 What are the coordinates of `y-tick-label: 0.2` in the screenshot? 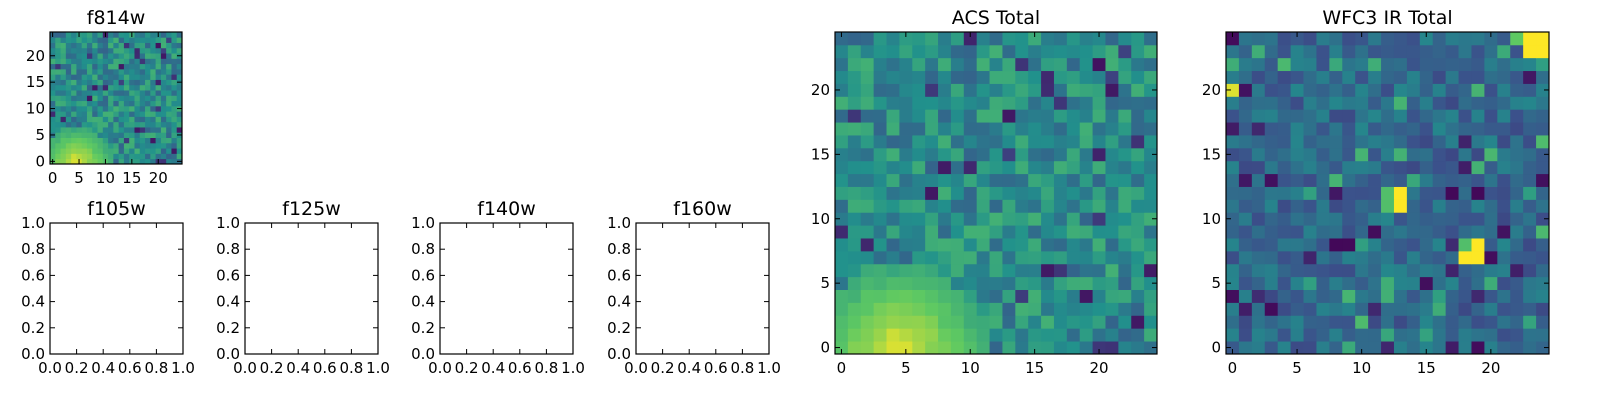 It's located at (619, 328).